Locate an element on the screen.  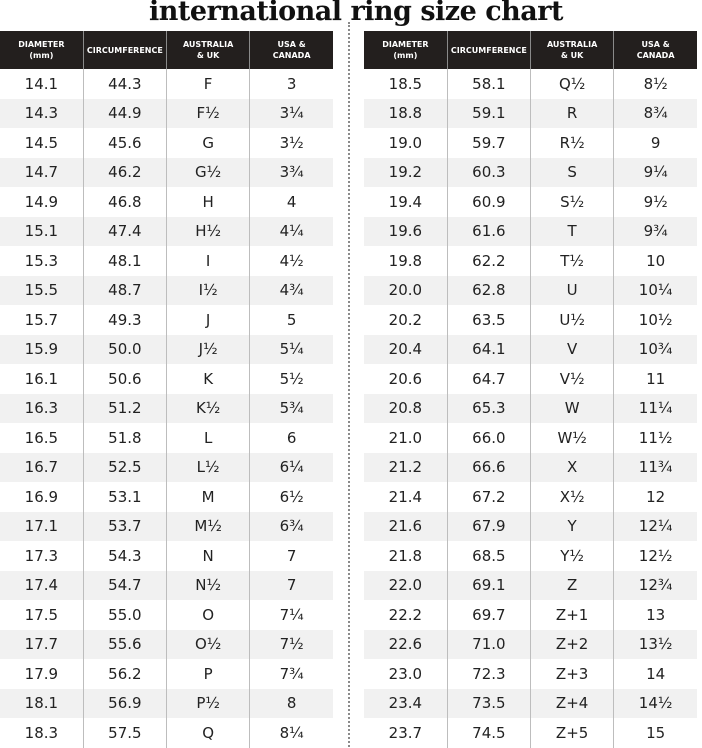
table-row: 14.5 45.6 G 3½ is located at coordinates (166, 143).